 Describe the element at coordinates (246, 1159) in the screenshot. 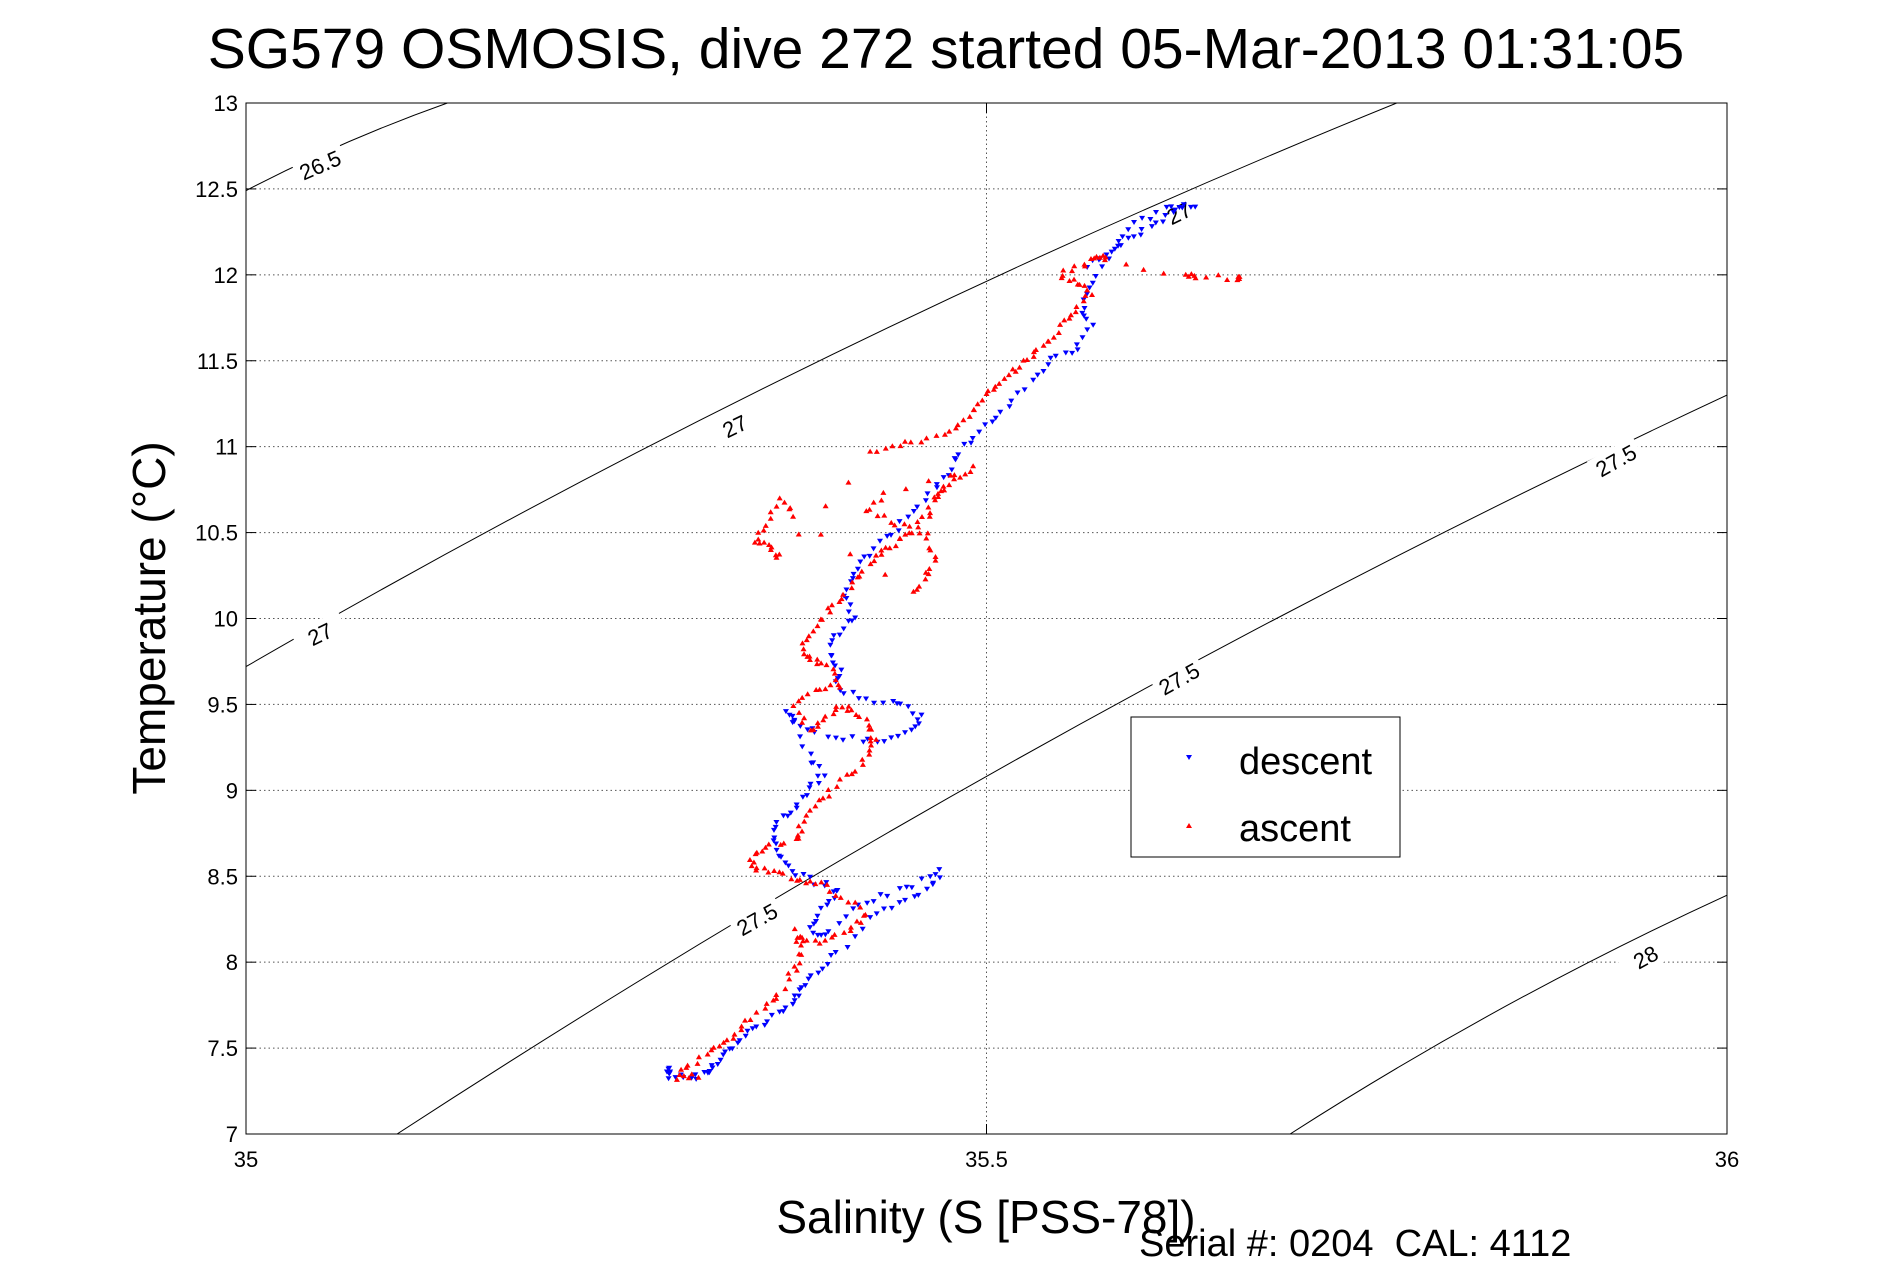

I see `x-tick-label: 35` at that location.